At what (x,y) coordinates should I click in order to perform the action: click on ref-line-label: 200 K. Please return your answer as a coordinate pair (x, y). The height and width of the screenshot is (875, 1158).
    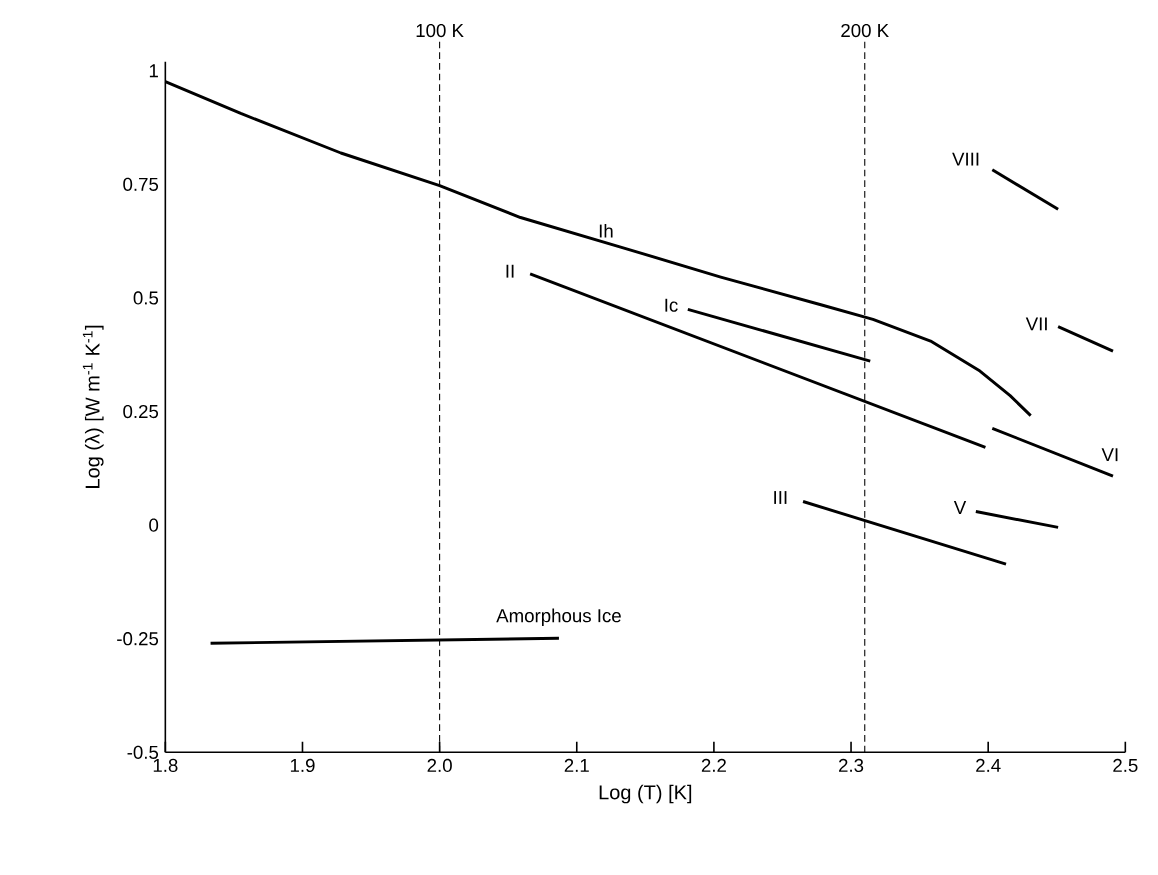
    Looking at the image, I should click on (865, 30).